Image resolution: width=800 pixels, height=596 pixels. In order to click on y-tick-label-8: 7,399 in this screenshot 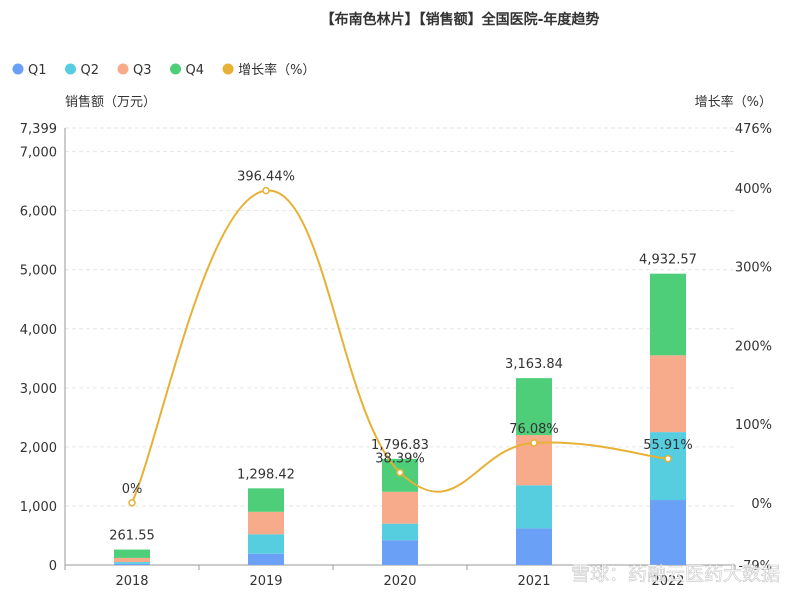, I will do `click(38, 129)`.